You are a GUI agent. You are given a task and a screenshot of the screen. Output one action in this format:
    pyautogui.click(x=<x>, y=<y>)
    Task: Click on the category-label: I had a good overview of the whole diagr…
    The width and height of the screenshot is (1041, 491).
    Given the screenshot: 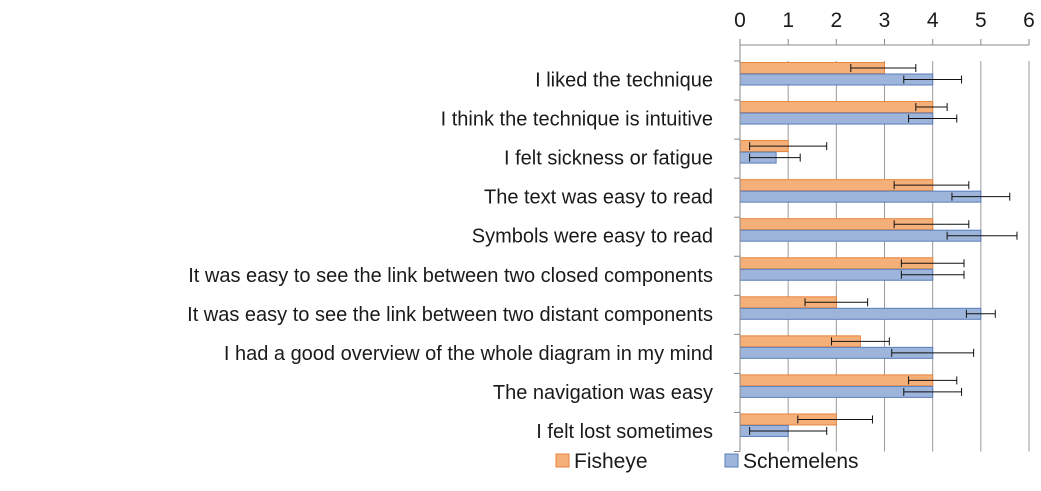 What is the action you would take?
    pyautogui.click(x=468, y=354)
    